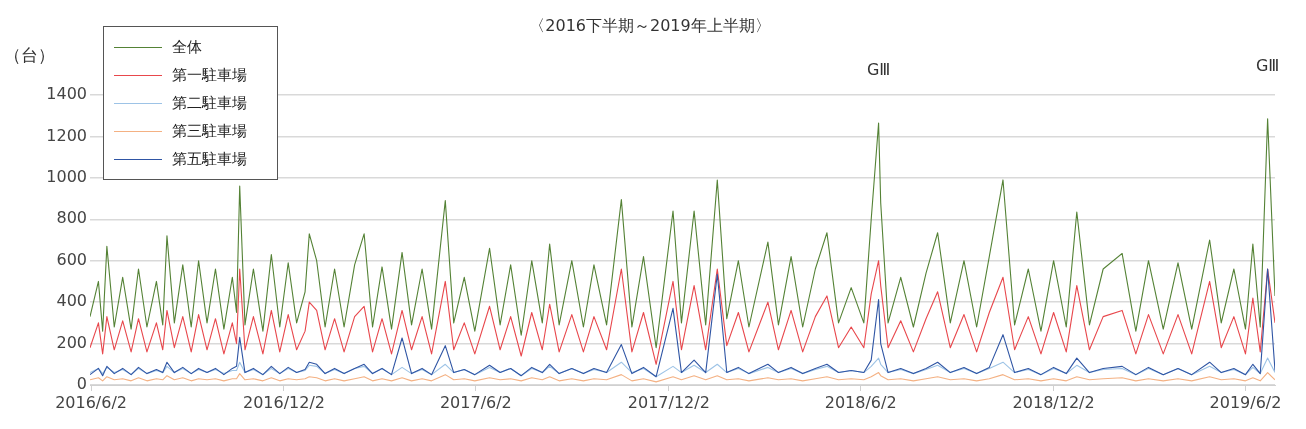  Describe the element at coordinates (209, 75) in the screenshot. I see `legend-label: 第一駐車場` at that location.